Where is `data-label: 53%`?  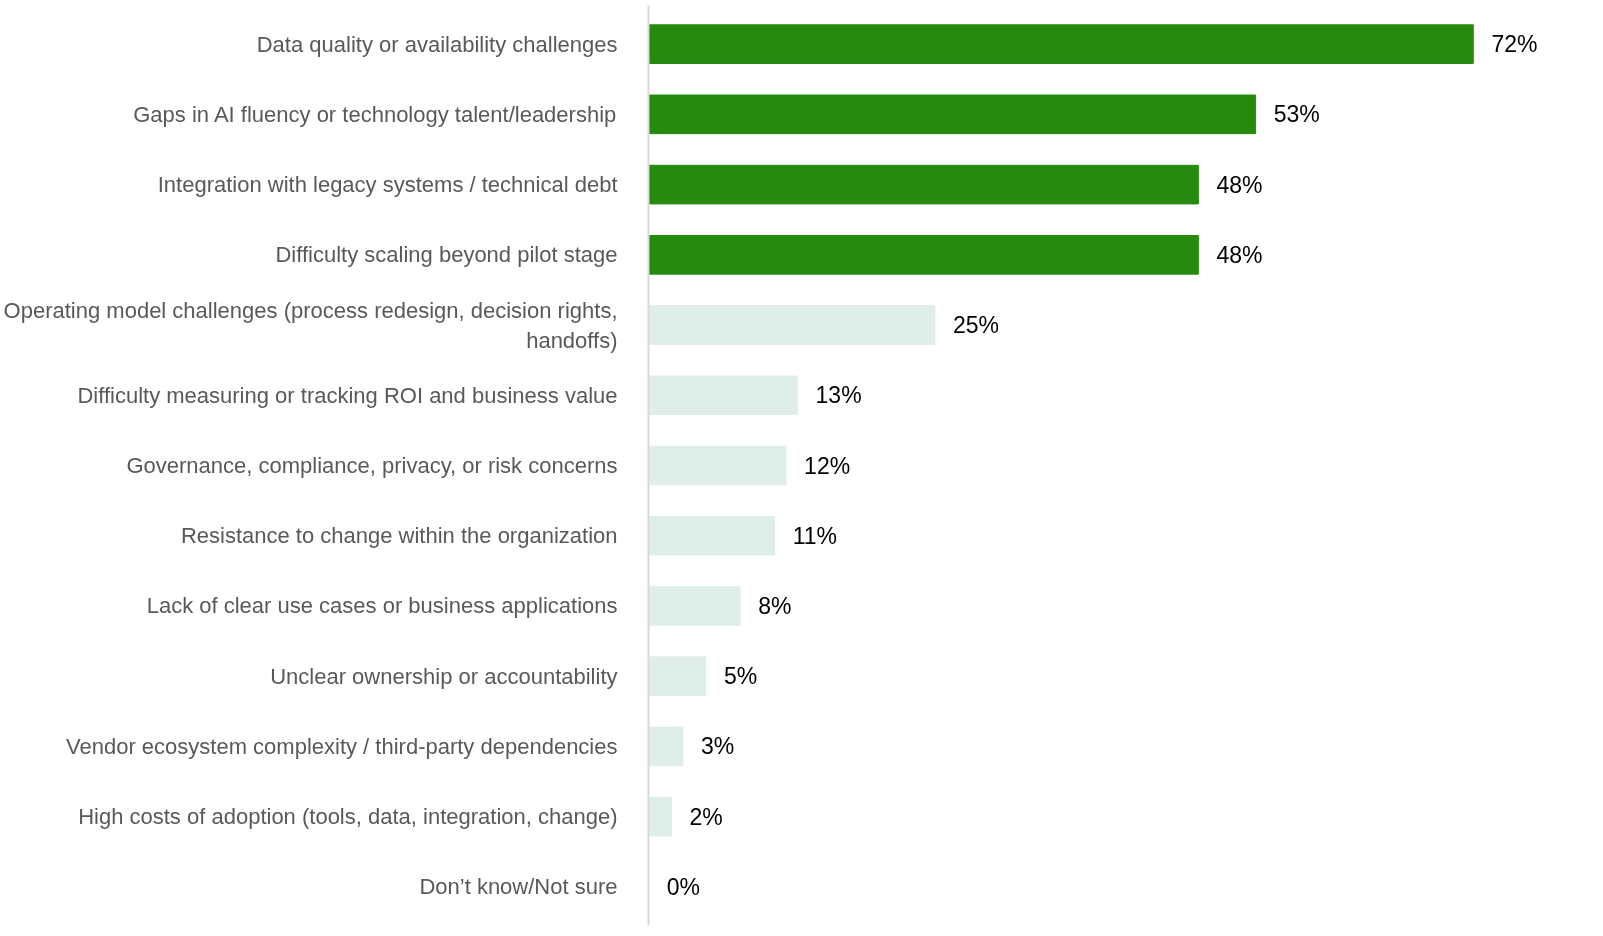 data-label: 53% is located at coordinates (1296, 114).